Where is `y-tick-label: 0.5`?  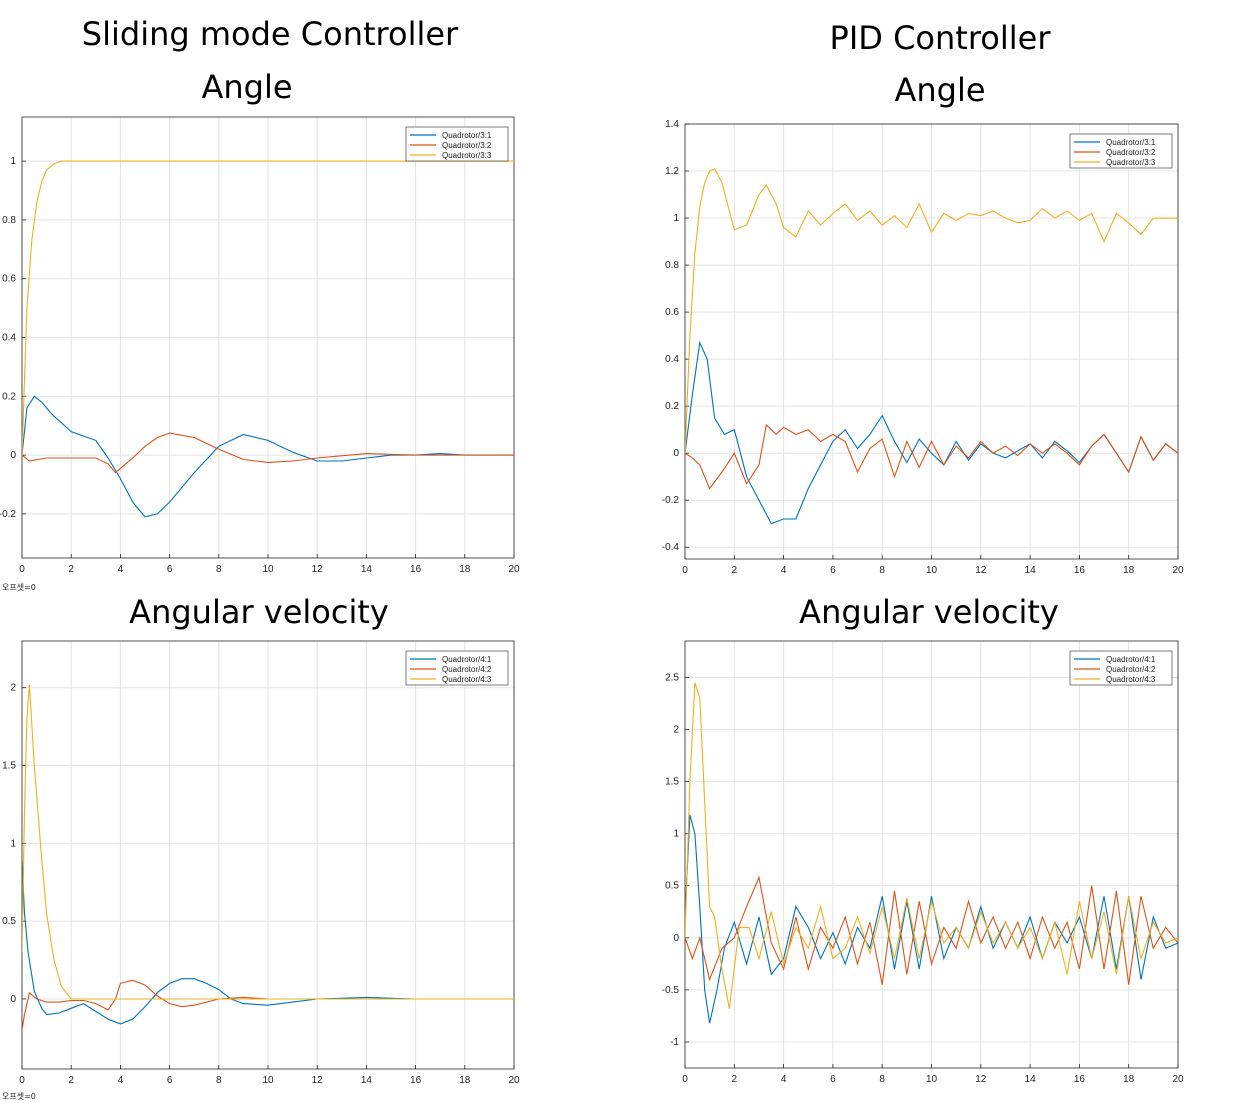 y-tick-label: 0.5 is located at coordinates (672, 886).